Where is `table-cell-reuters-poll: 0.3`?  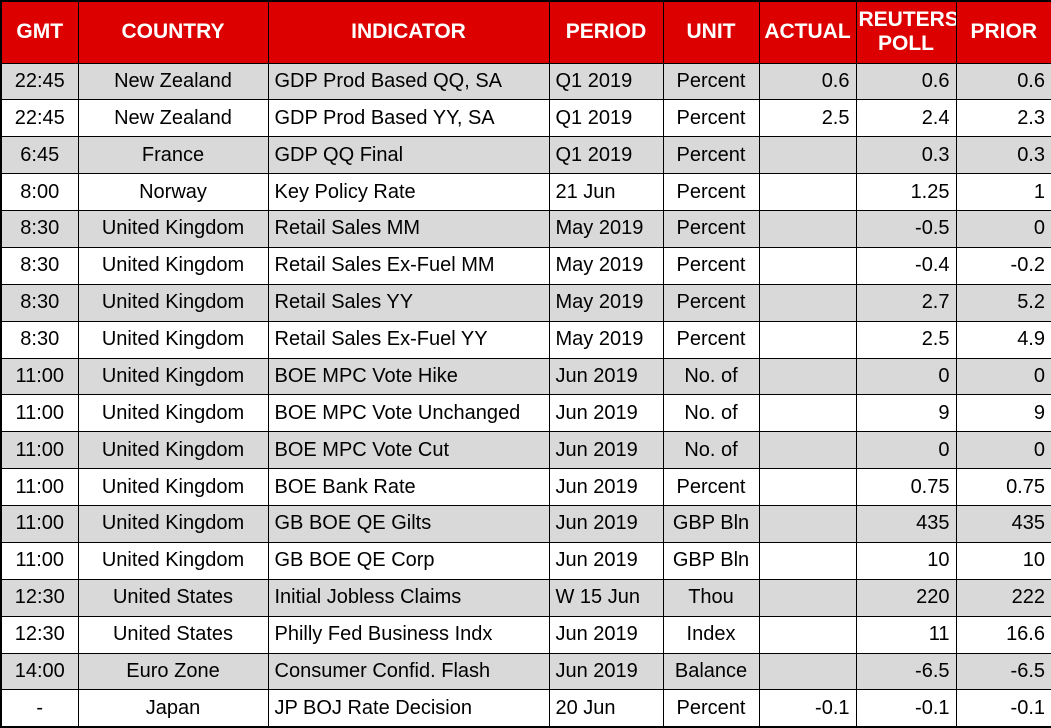 table-cell-reuters-poll: 0.3 is located at coordinates (906, 155).